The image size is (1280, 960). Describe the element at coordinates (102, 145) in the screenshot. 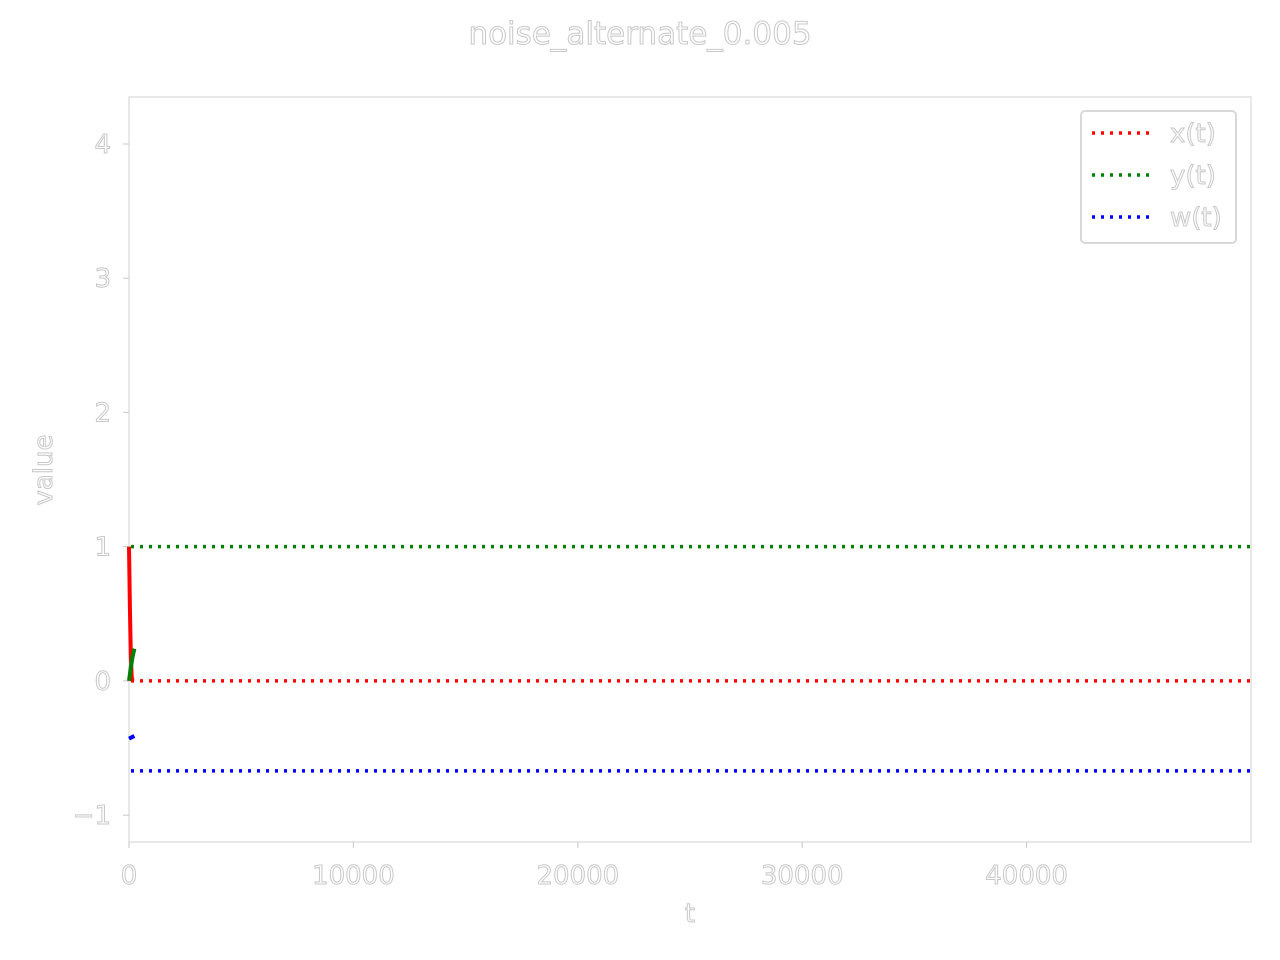

I see `y-tick-label: 4` at that location.